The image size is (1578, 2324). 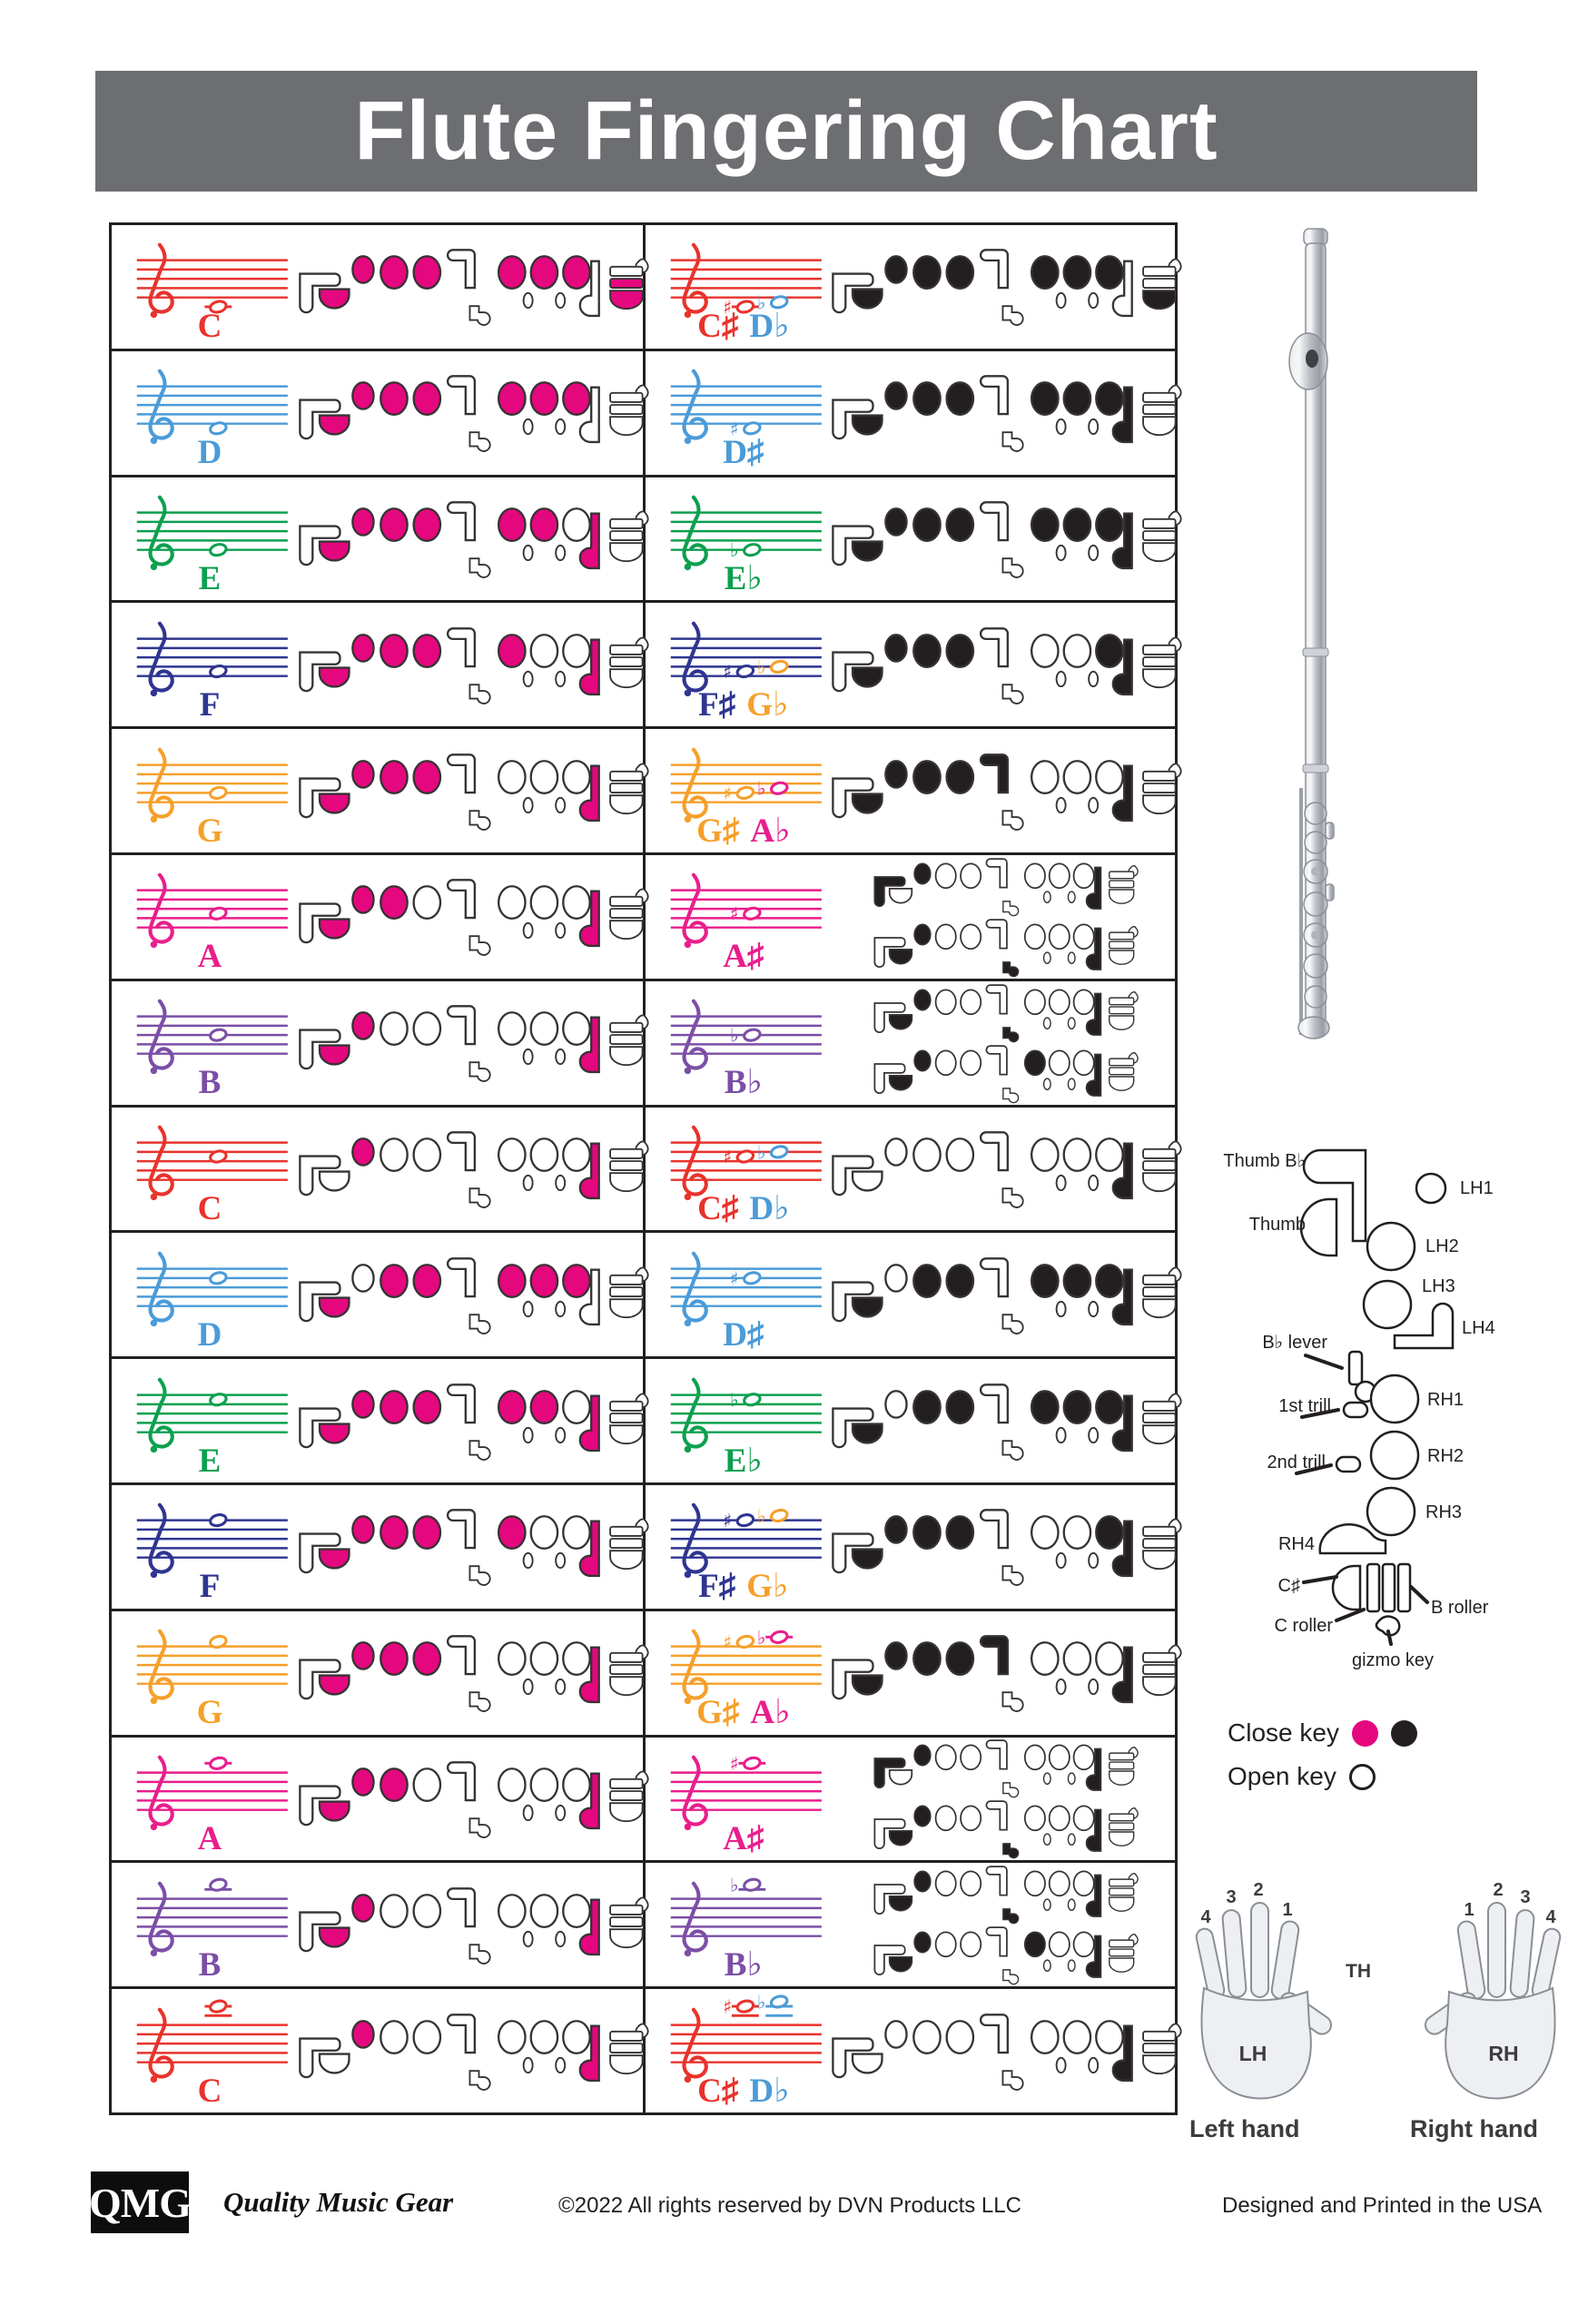 What do you see at coordinates (1469, 1910) in the screenshot?
I see `svg-text: 1` at bounding box center [1469, 1910].